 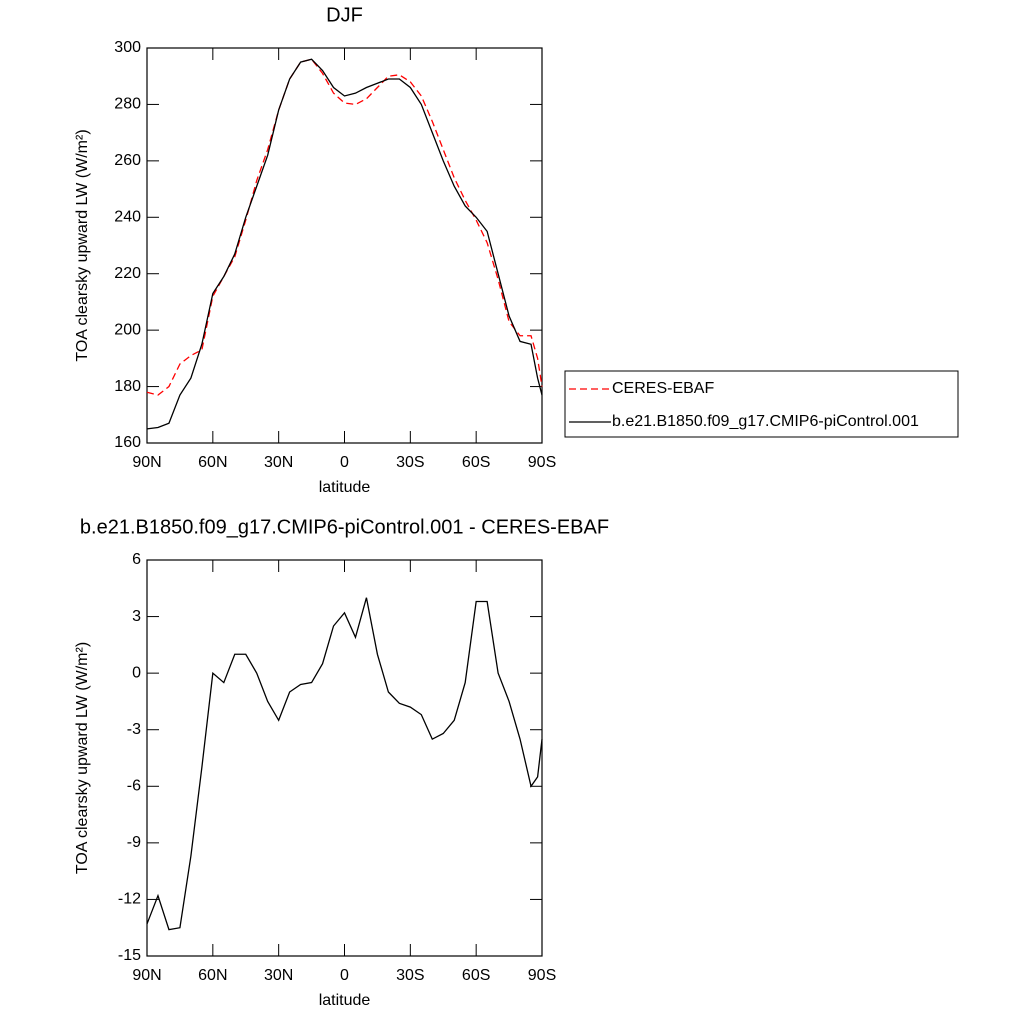 I want to click on y-tick-label: 280, so click(x=127, y=104).